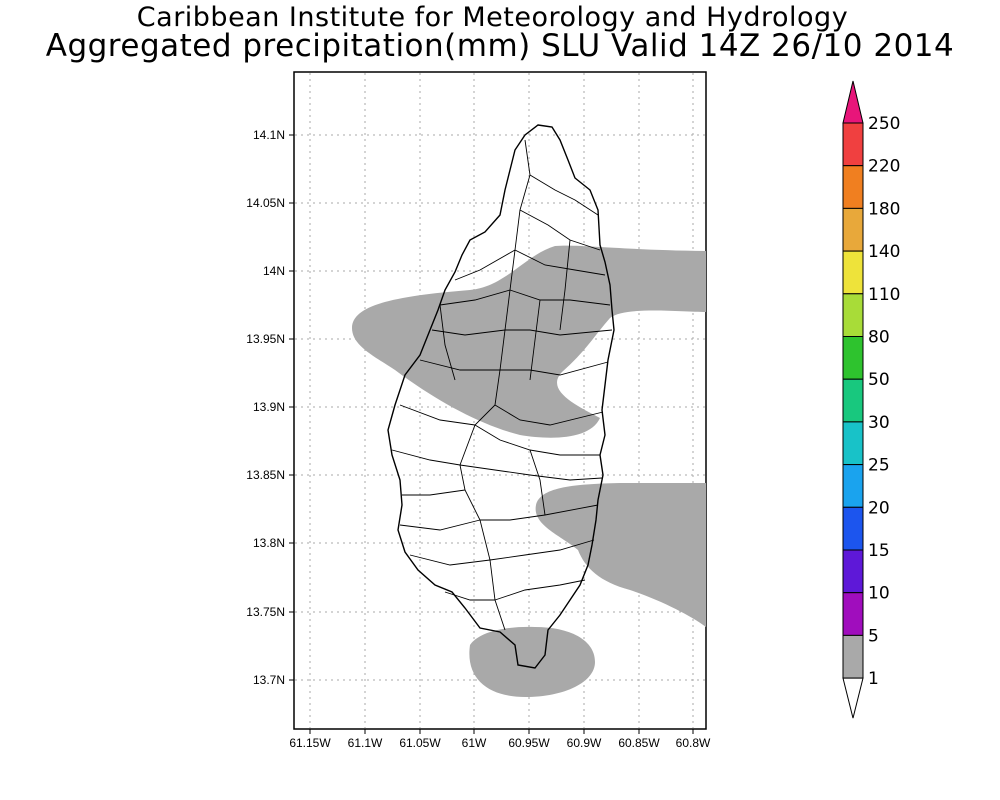 This screenshot has width=1000, height=800. What do you see at coordinates (879, 423) in the screenshot?
I see `colorbar-label: 30` at bounding box center [879, 423].